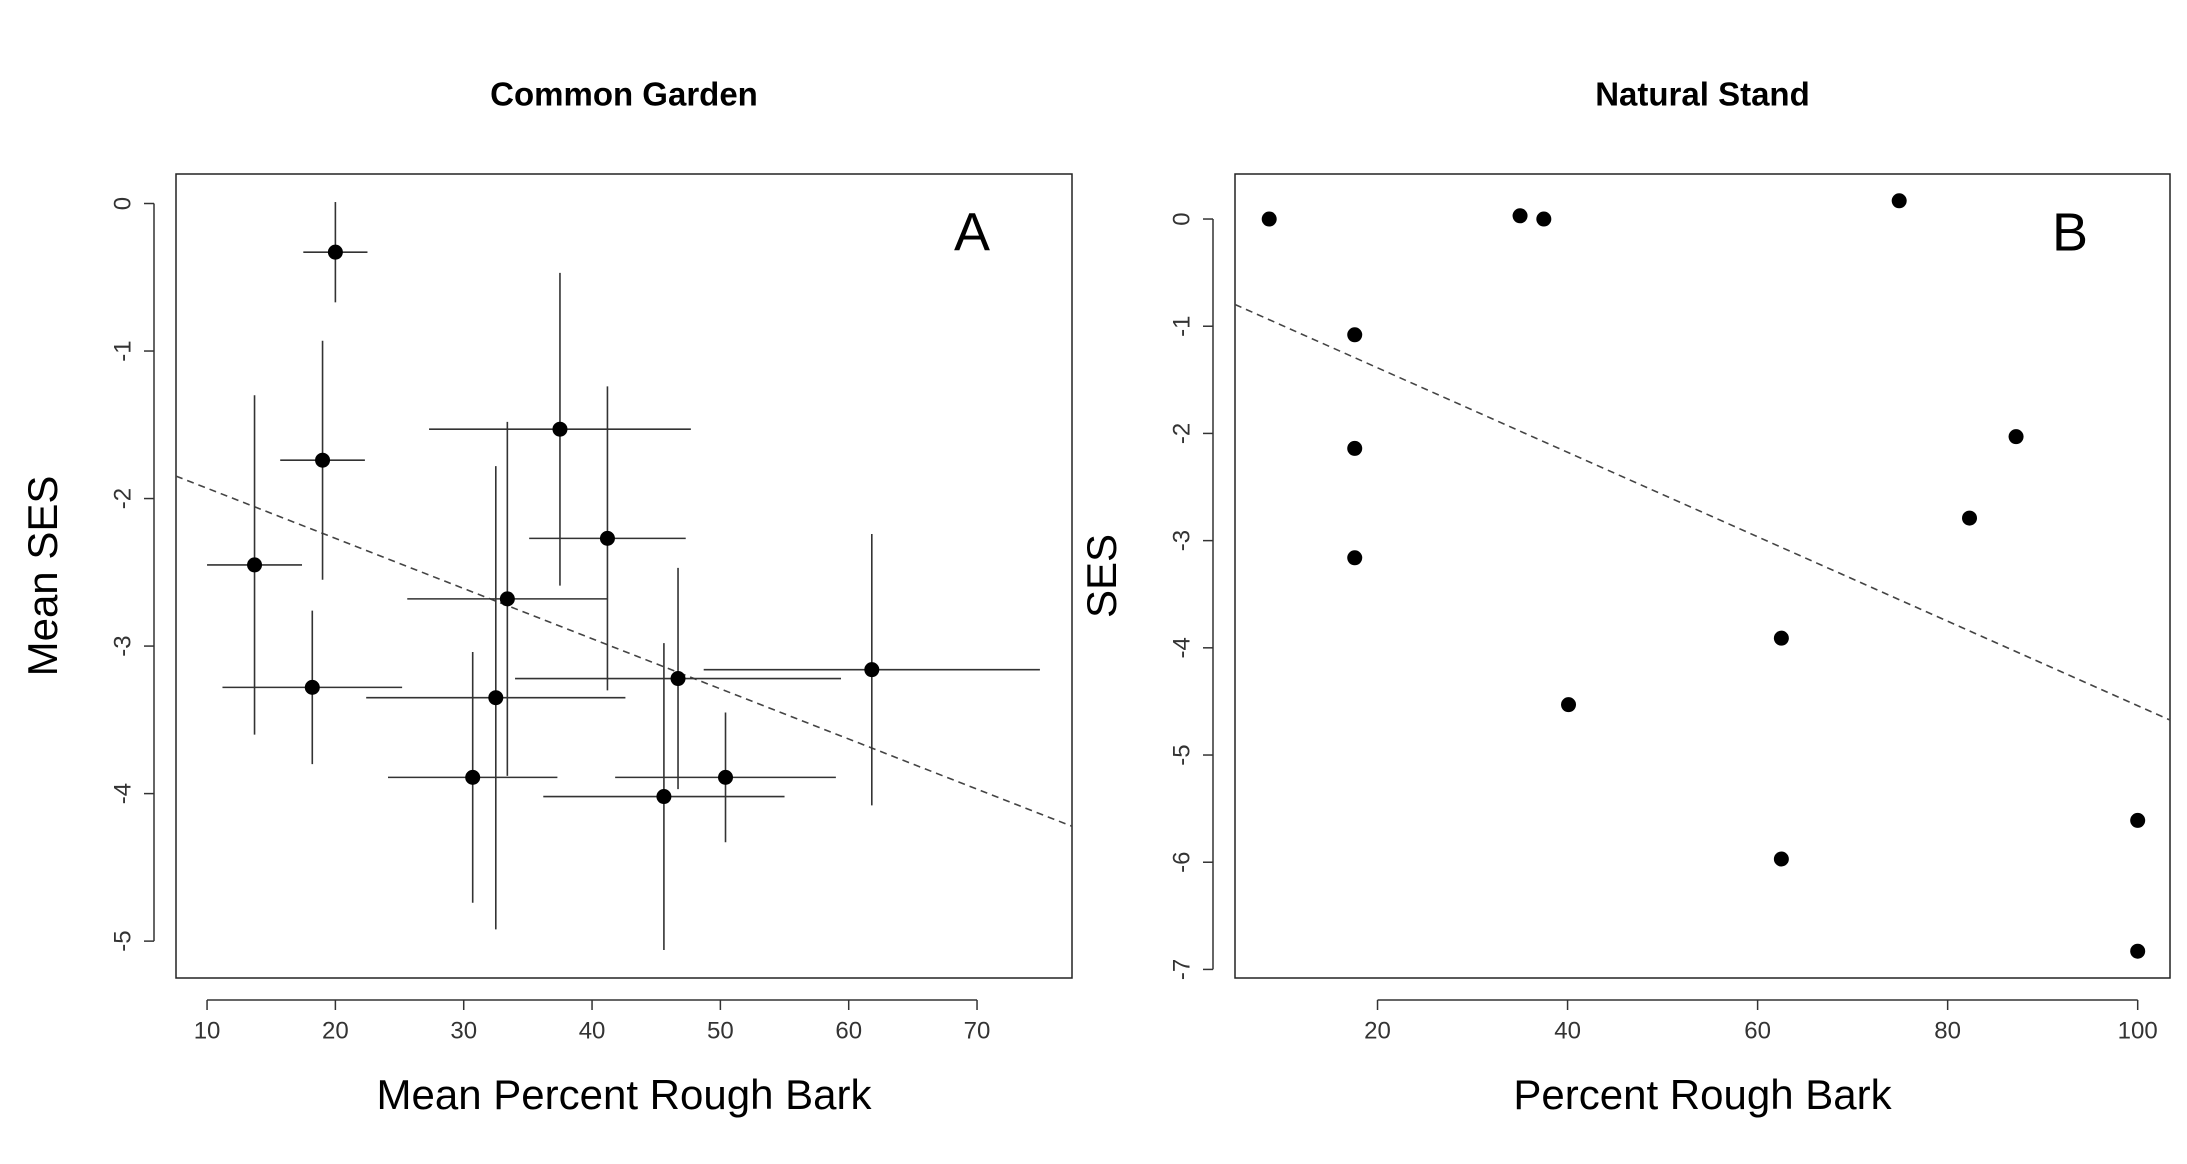  Describe the element at coordinates (972, 232) in the screenshot. I see `annotation: A` at that location.